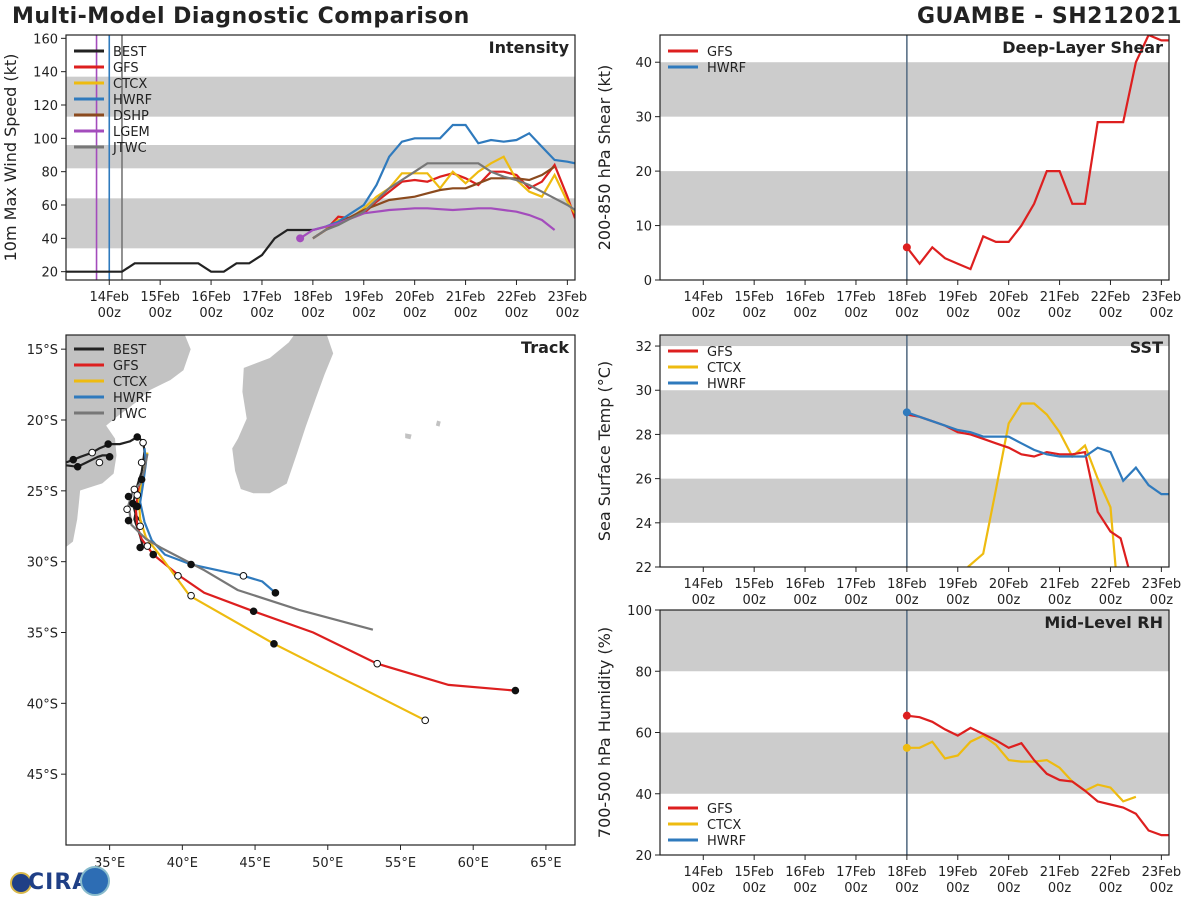 The image size is (1200, 900). What do you see at coordinates (42, 634) in the screenshot?
I see `y-tick-label: 35°S` at bounding box center [42, 634].